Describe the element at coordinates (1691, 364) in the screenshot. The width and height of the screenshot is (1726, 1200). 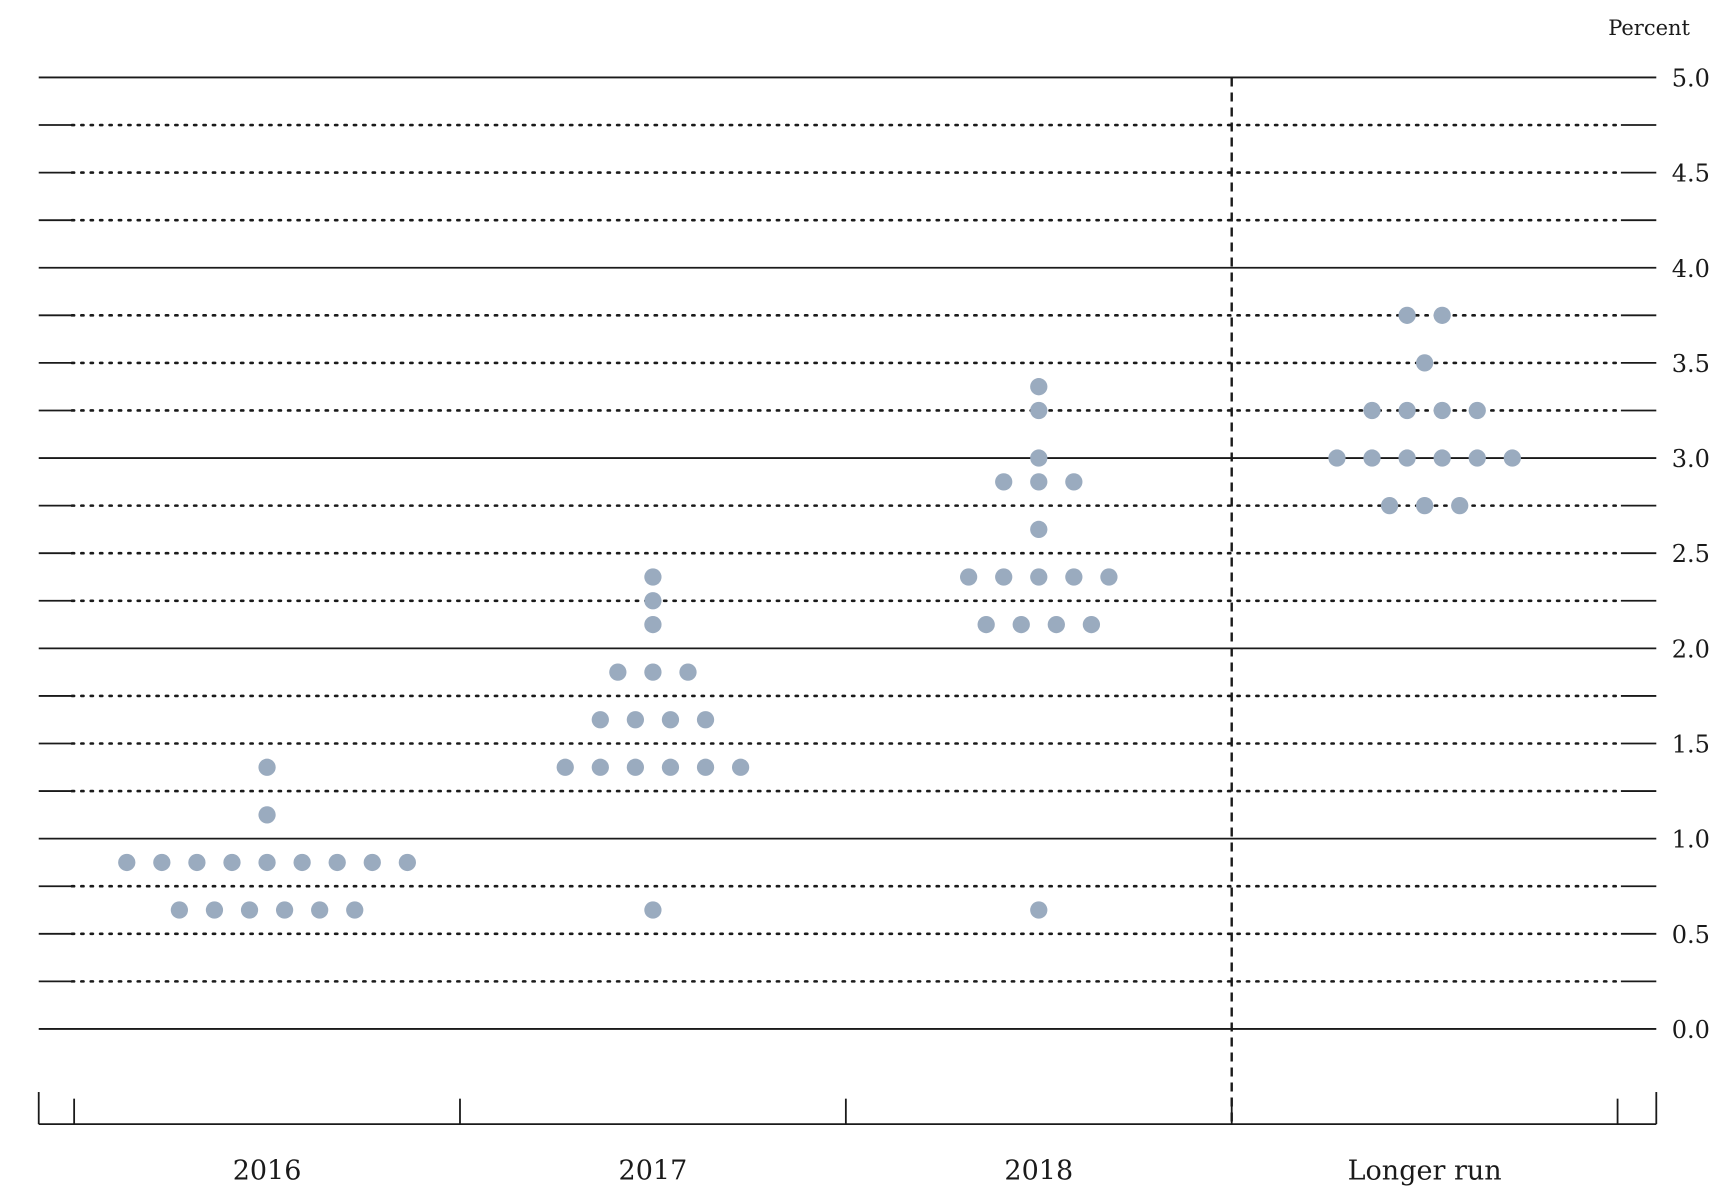
I see `y-tick-label: 3.5` at that location.